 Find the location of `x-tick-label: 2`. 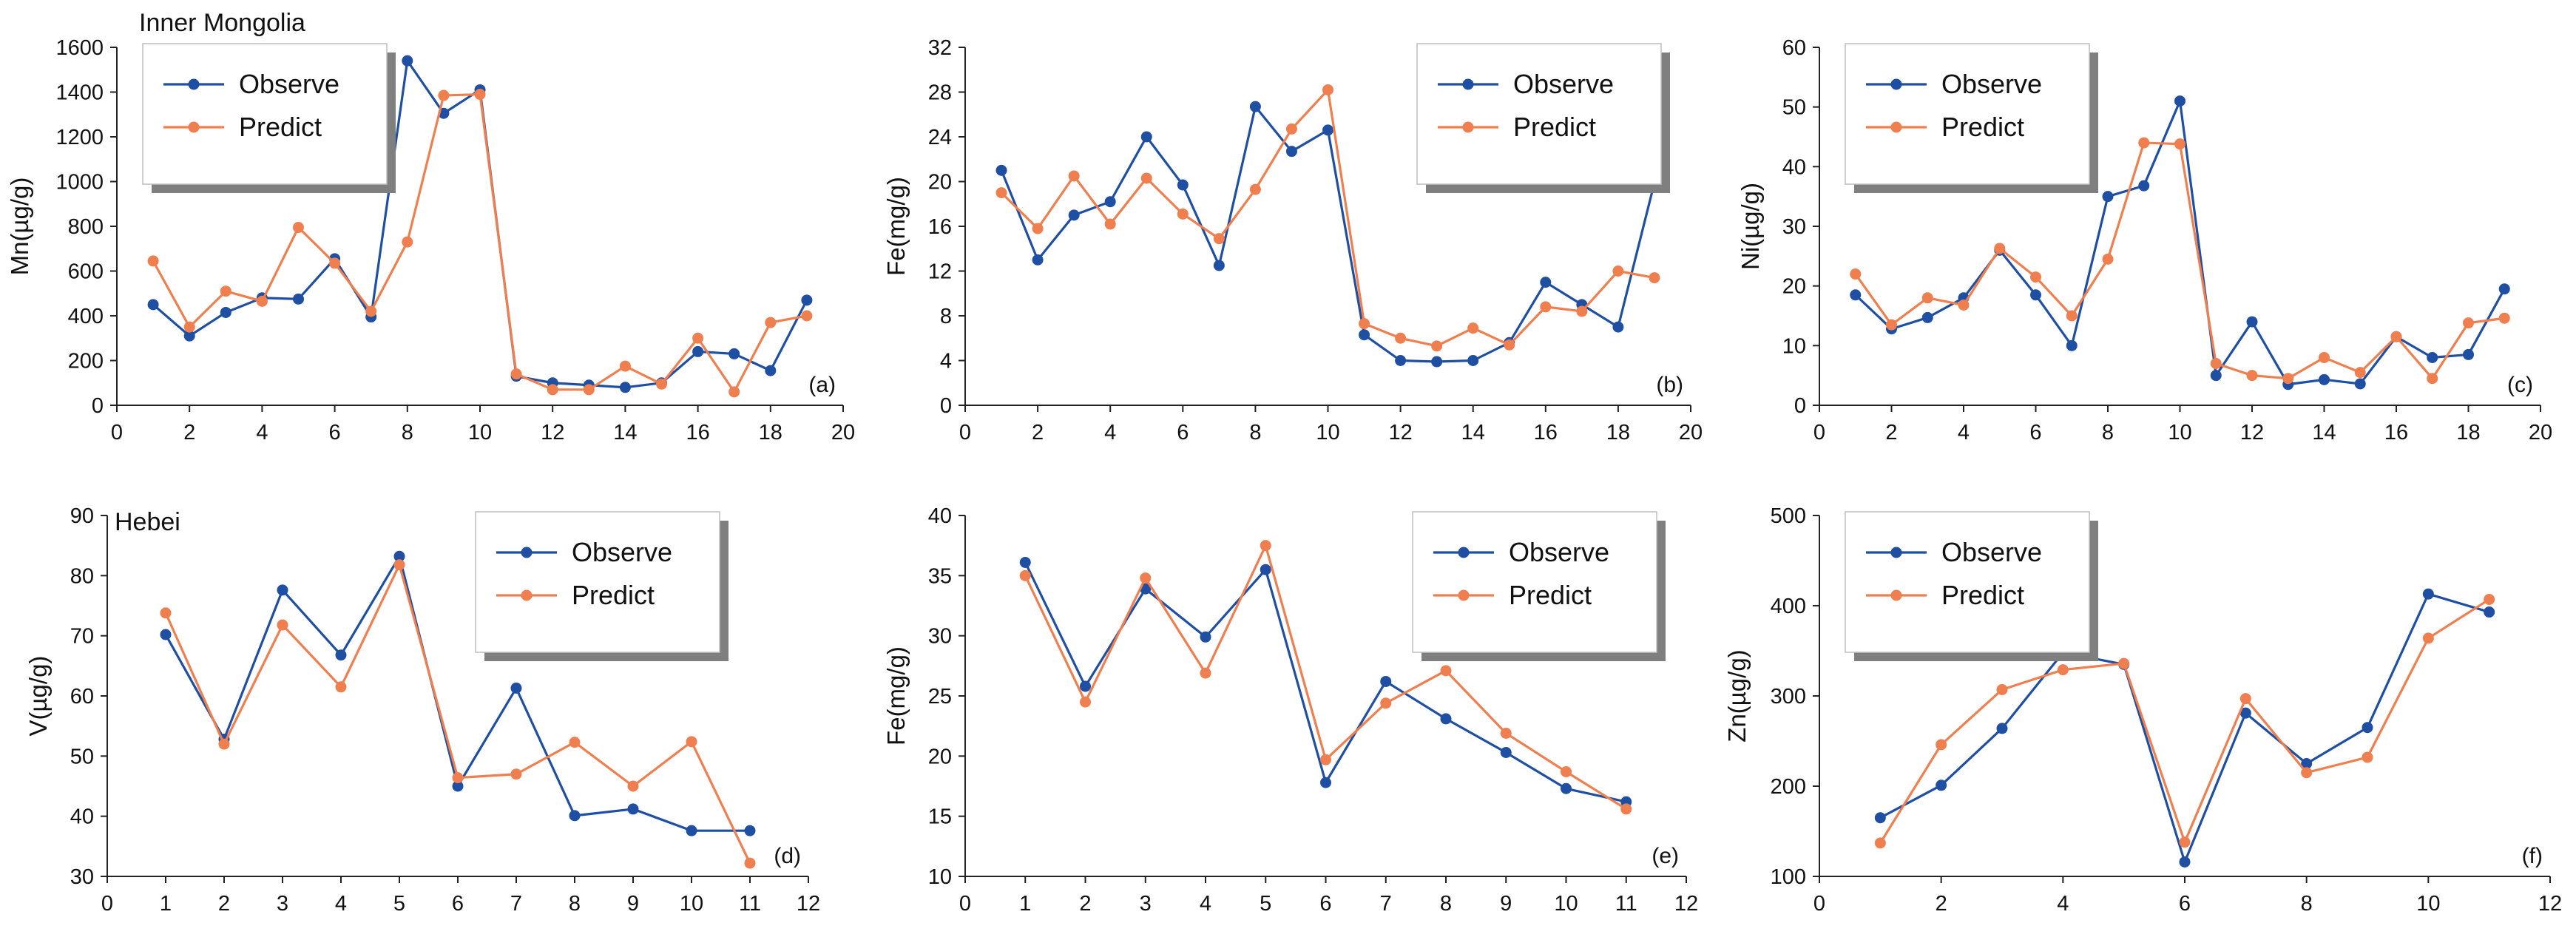

x-tick-label: 2 is located at coordinates (1085, 904).